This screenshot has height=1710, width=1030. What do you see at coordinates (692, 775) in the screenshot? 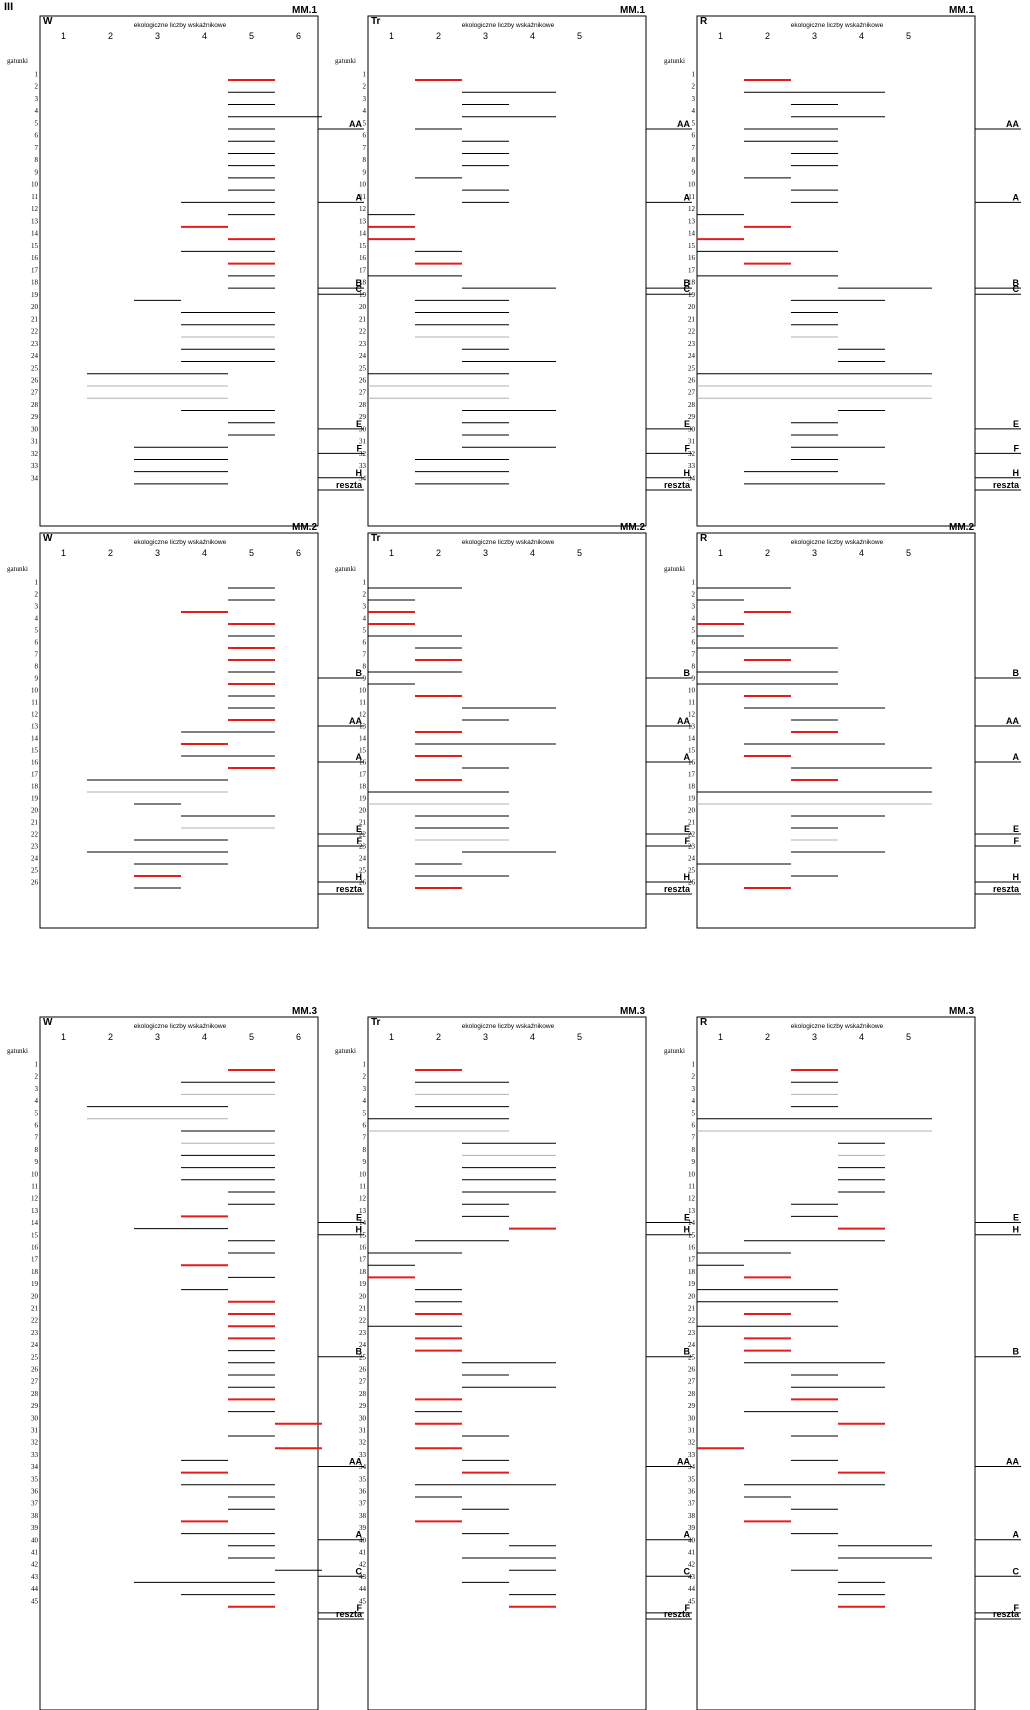
I see `species-number: 17` at bounding box center [692, 775].